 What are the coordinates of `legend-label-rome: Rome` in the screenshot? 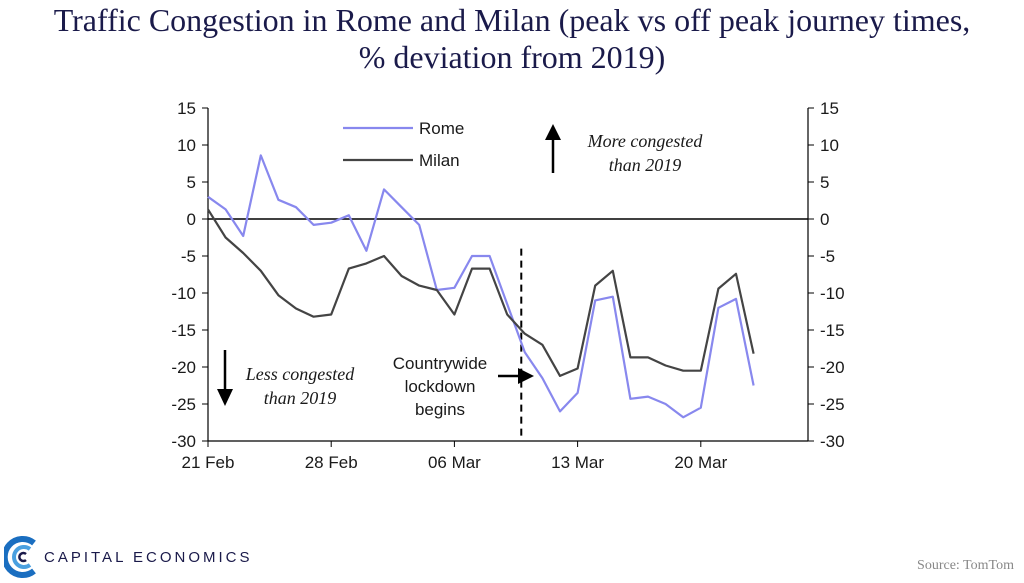 It's located at (441, 128).